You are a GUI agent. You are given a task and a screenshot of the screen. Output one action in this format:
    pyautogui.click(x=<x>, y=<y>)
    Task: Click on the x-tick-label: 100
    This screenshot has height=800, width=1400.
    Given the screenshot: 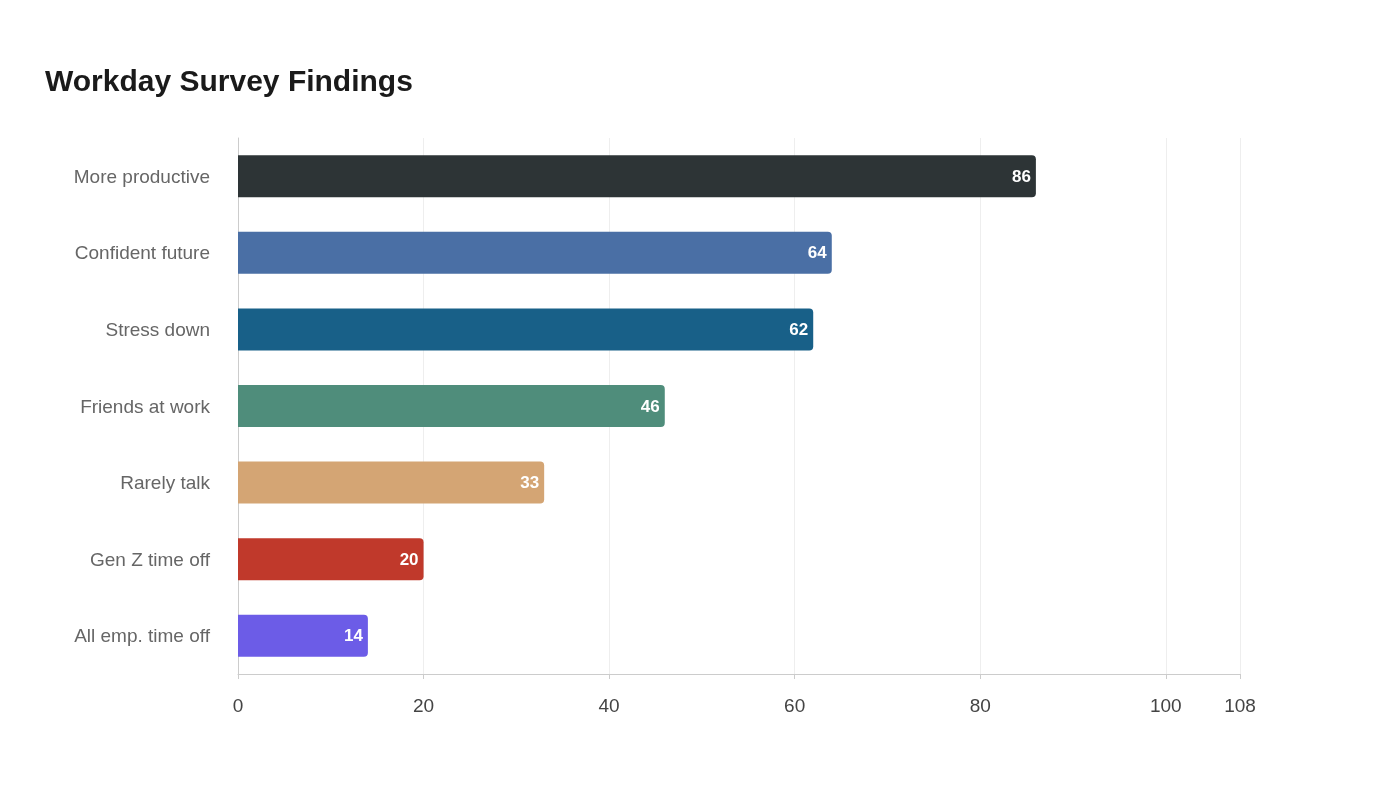 What is the action you would take?
    pyautogui.click(x=1165, y=705)
    